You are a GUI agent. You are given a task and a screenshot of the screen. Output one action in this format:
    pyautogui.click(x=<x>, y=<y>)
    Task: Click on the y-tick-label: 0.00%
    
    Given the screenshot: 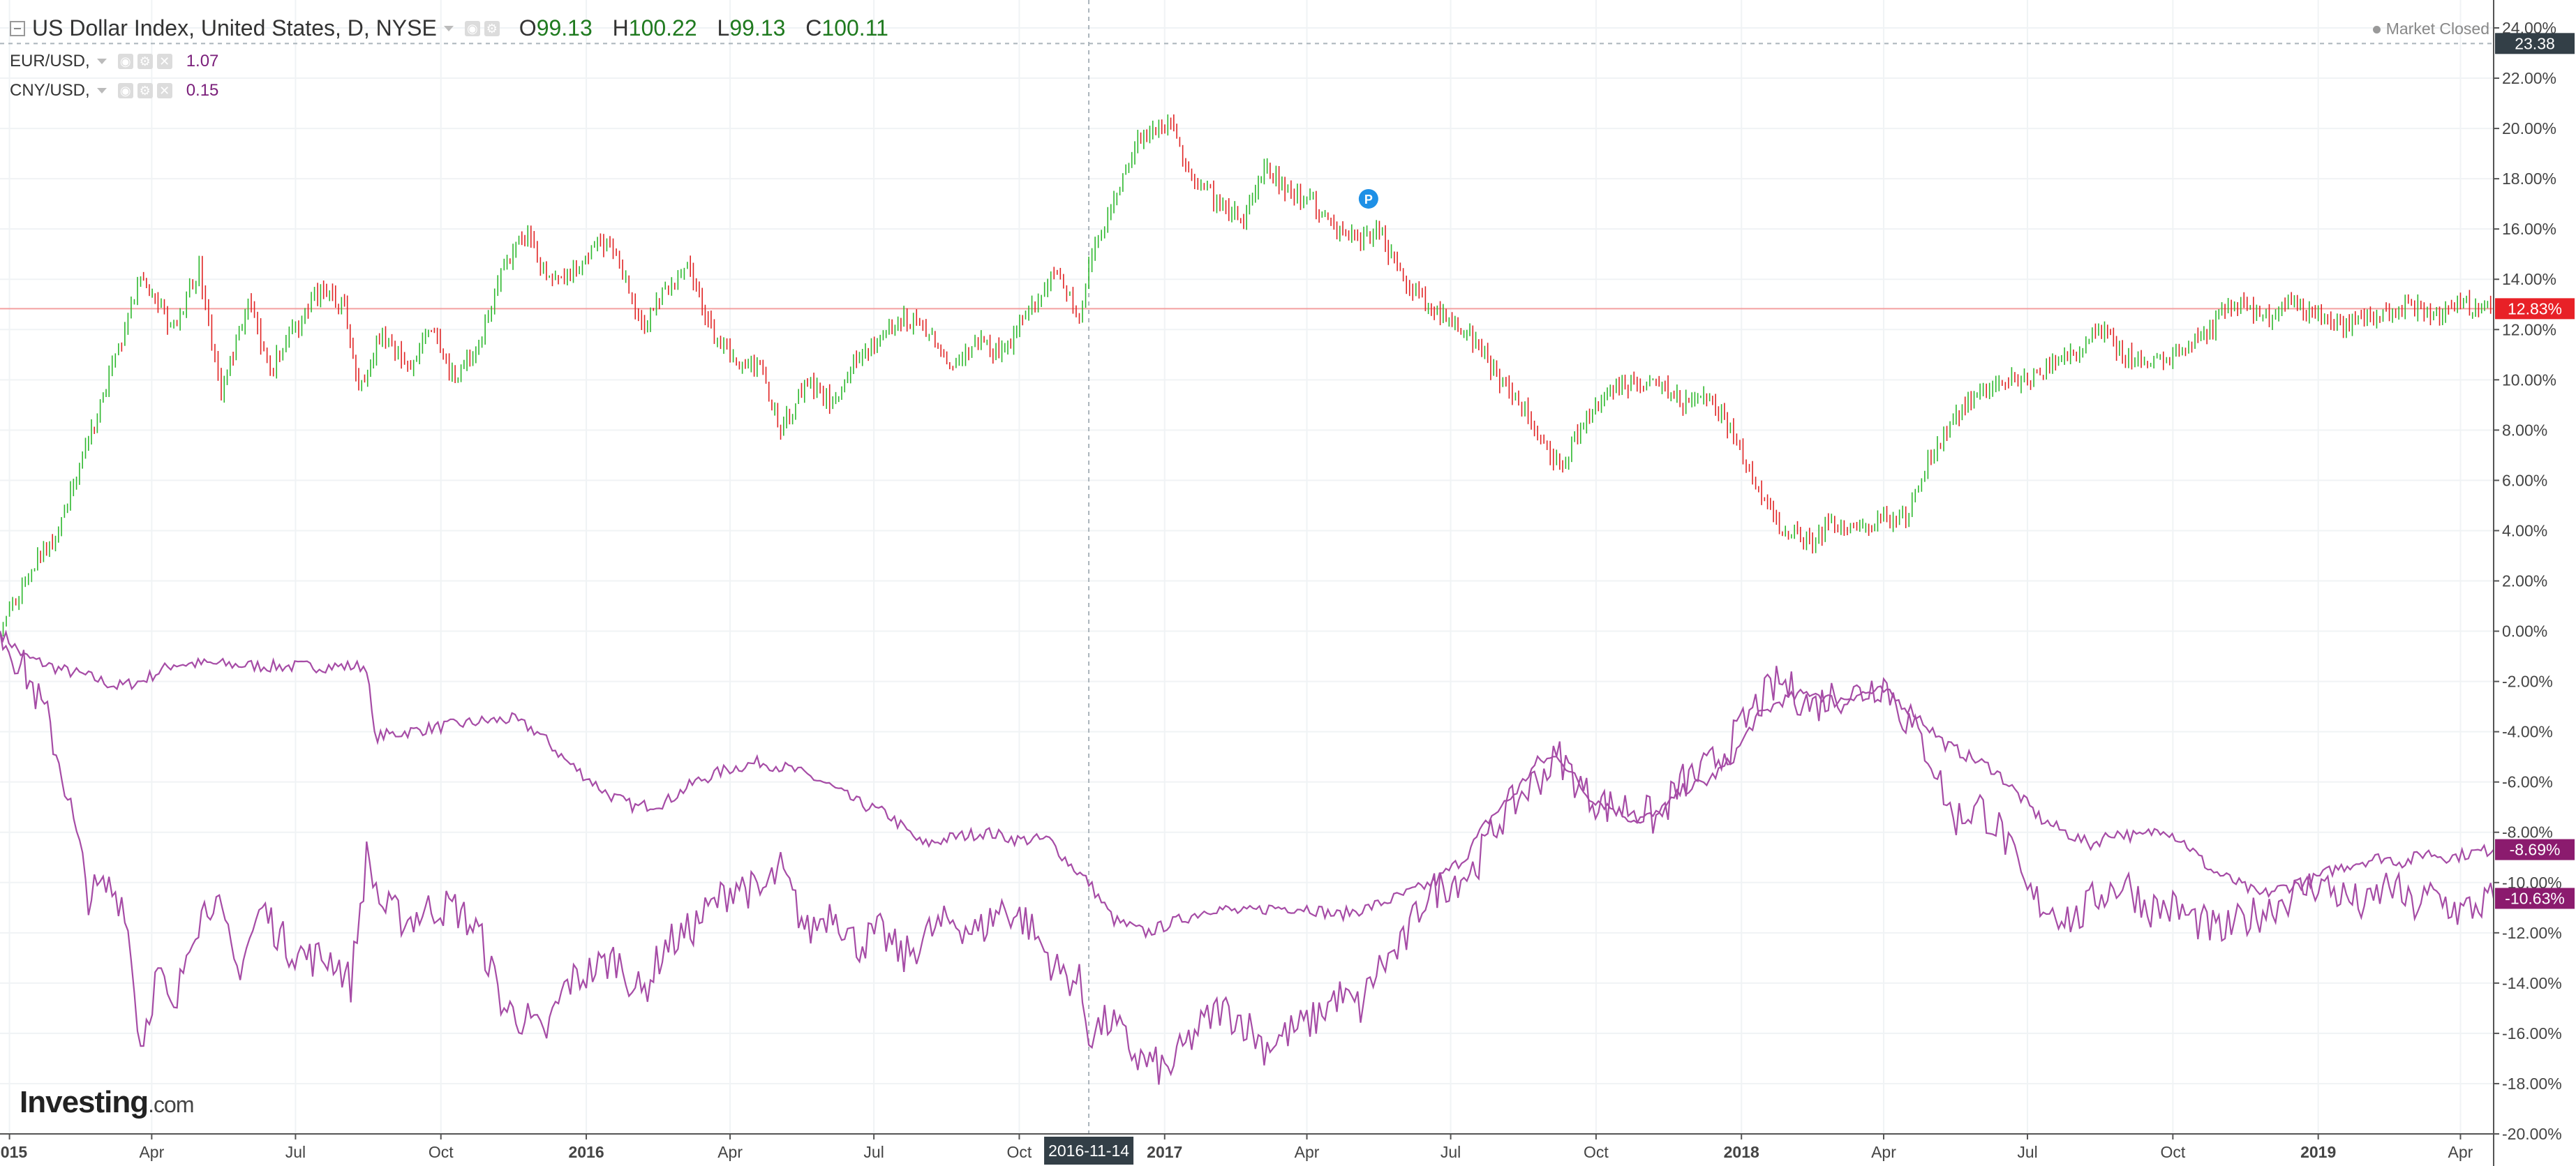 What is the action you would take?
    pyautogui.click(x=2524, y=631)
    